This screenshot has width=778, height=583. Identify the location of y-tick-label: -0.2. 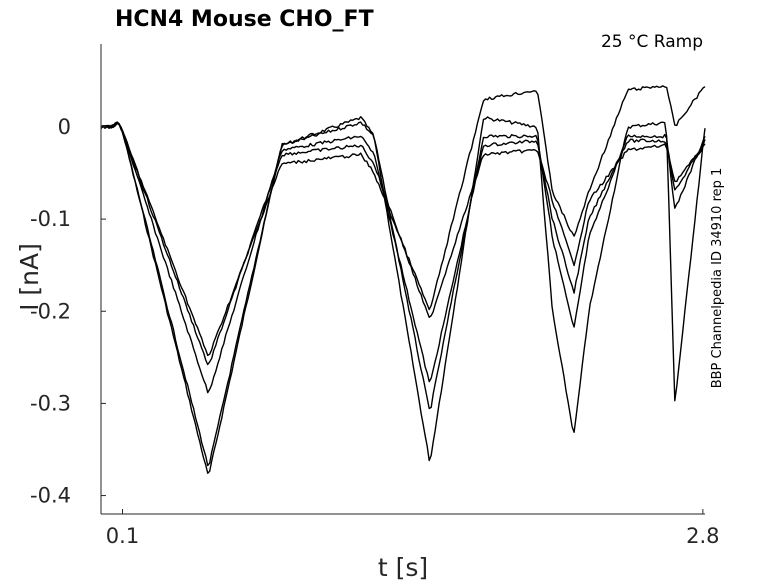
(50, 311).